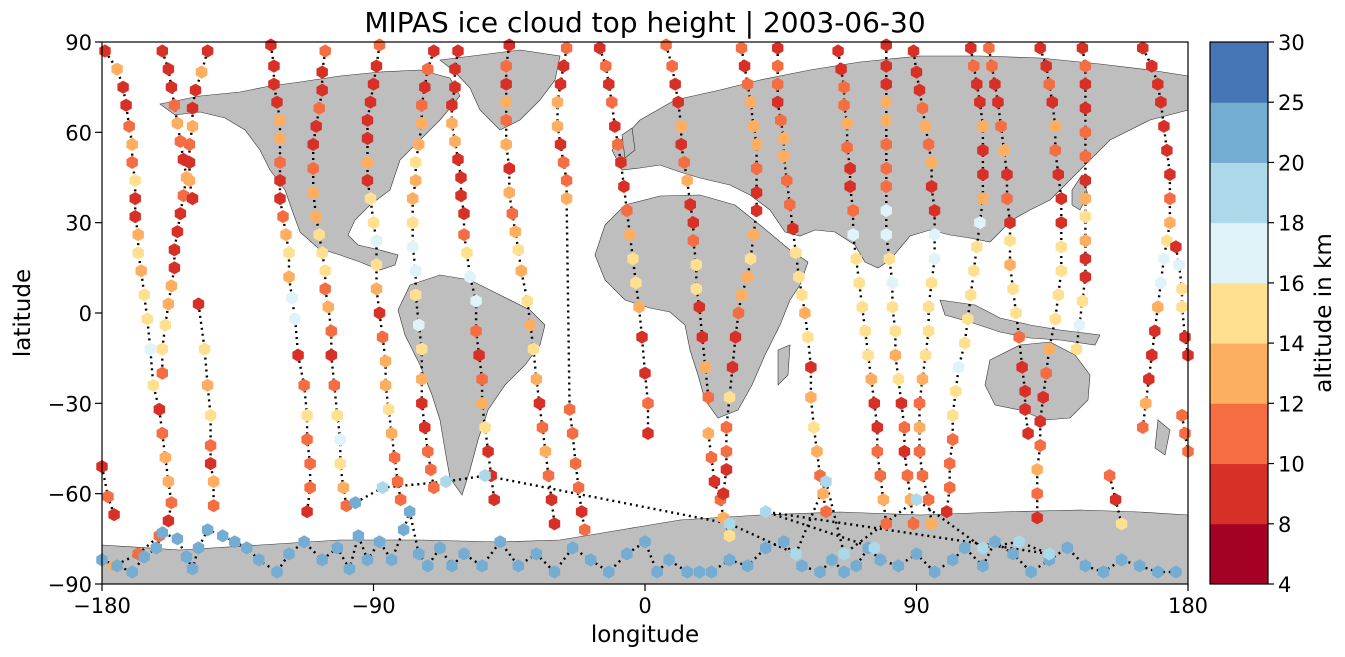  Describe the element at coordinates (640, 601) in the screenshot. I see `x-axis-ticks: −180 −90 0 90 180` at that location.